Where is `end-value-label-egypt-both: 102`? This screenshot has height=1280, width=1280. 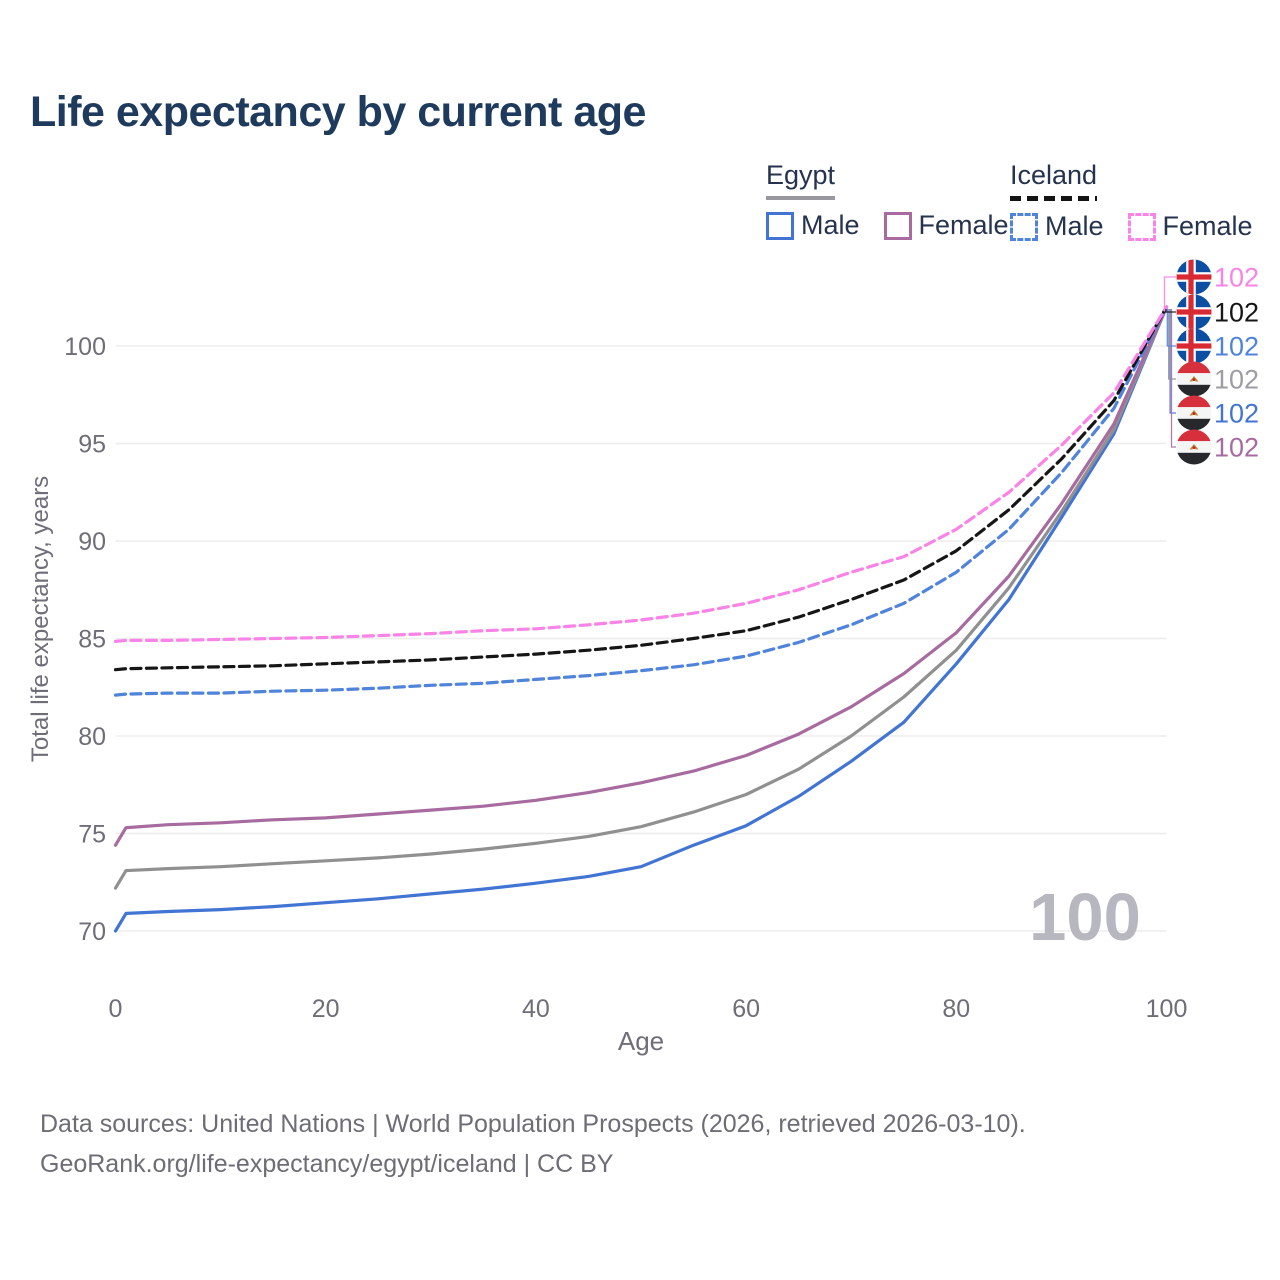 end-value-label-egypt-both: 102 is located at coordinates (1236, 380).